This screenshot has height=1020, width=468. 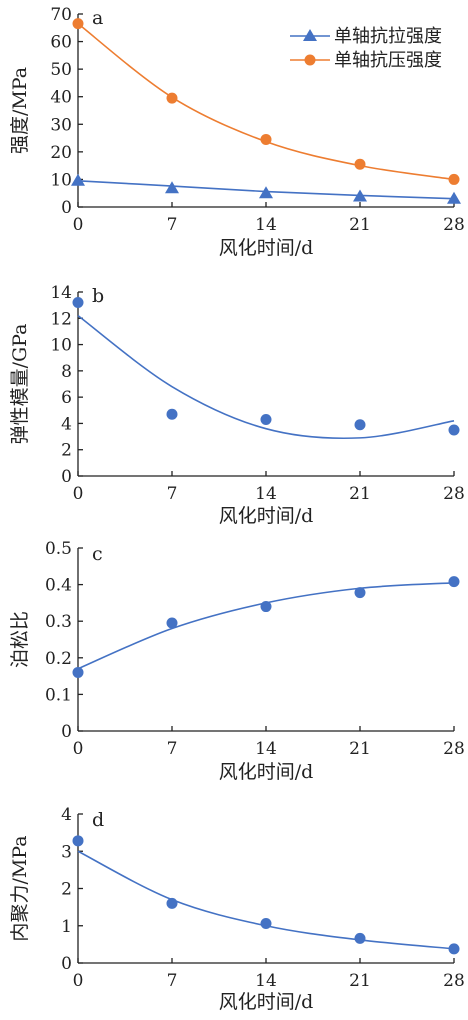 What do you see at coordinates (61, 293) in the screenshot?
I see `y-tick-label: 14` at bounding box center [61, 293].